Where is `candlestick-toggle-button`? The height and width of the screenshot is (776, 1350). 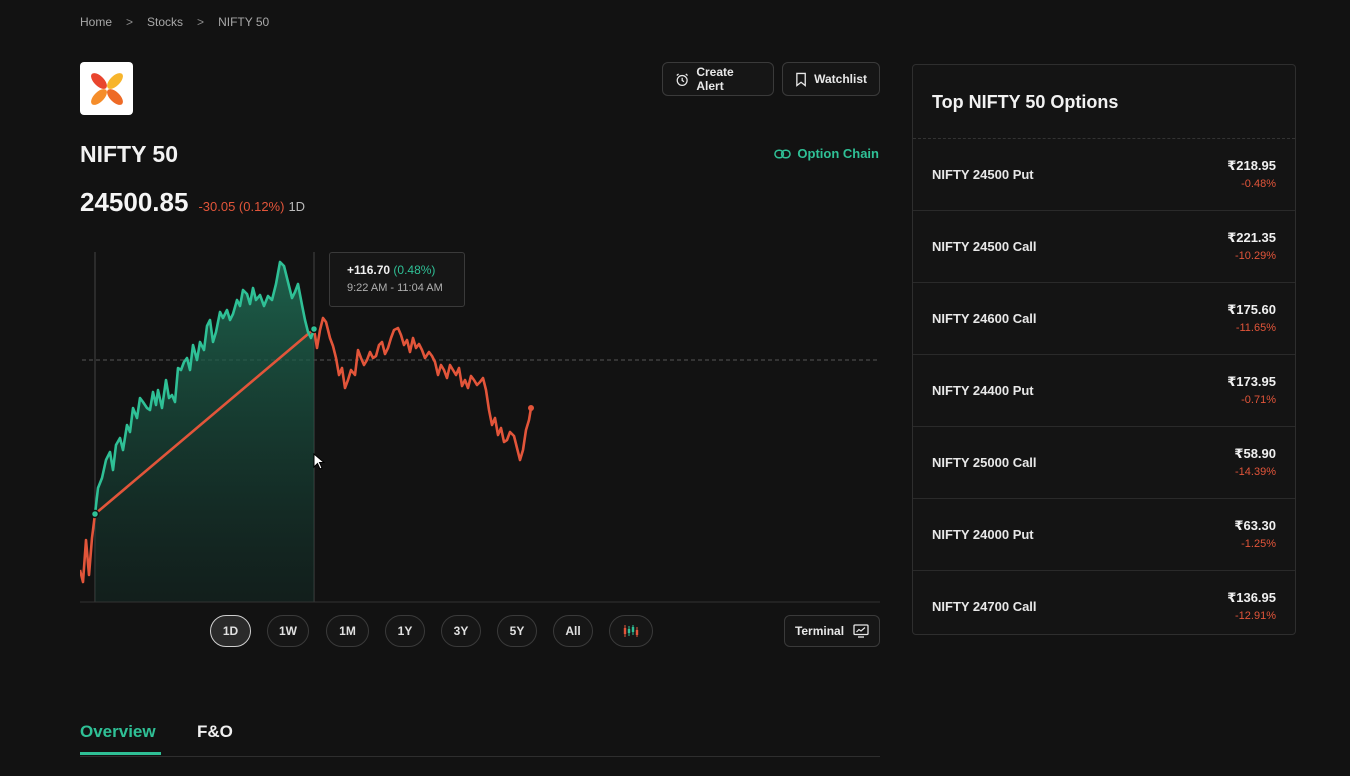 candlestick-toggle-button is located at coordinates (631, 631).